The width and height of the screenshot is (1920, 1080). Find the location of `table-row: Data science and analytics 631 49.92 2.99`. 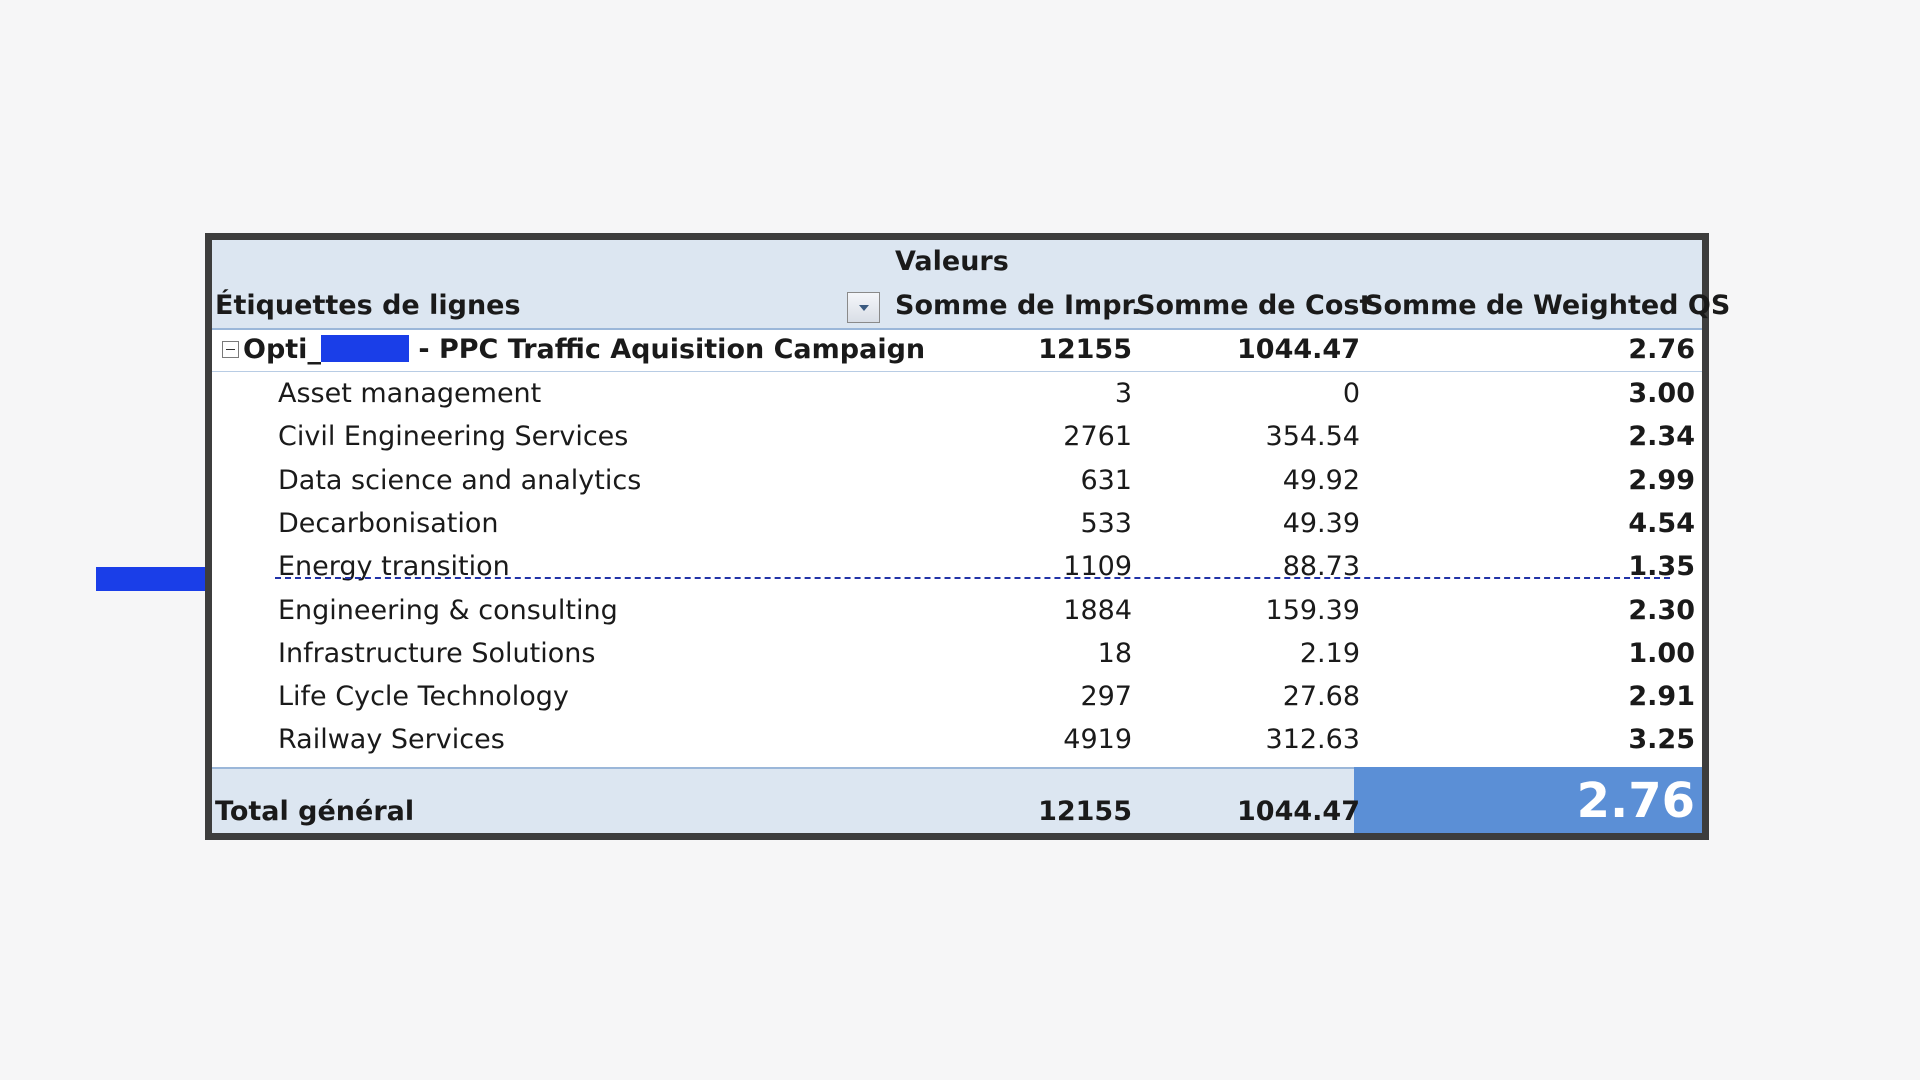

table-row: Data science and analytics 631 49.92 2.99 is located at coordinates (957, 480).